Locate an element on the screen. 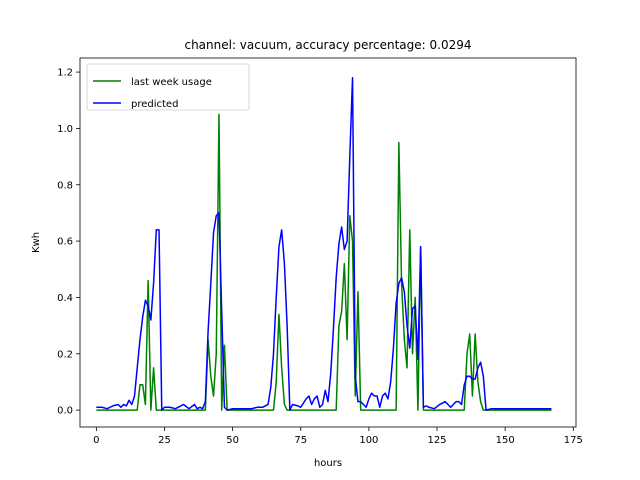 The height and width of the screenshot is (480, 640). x-axis-label: hours is located at coordinates (328, 463).